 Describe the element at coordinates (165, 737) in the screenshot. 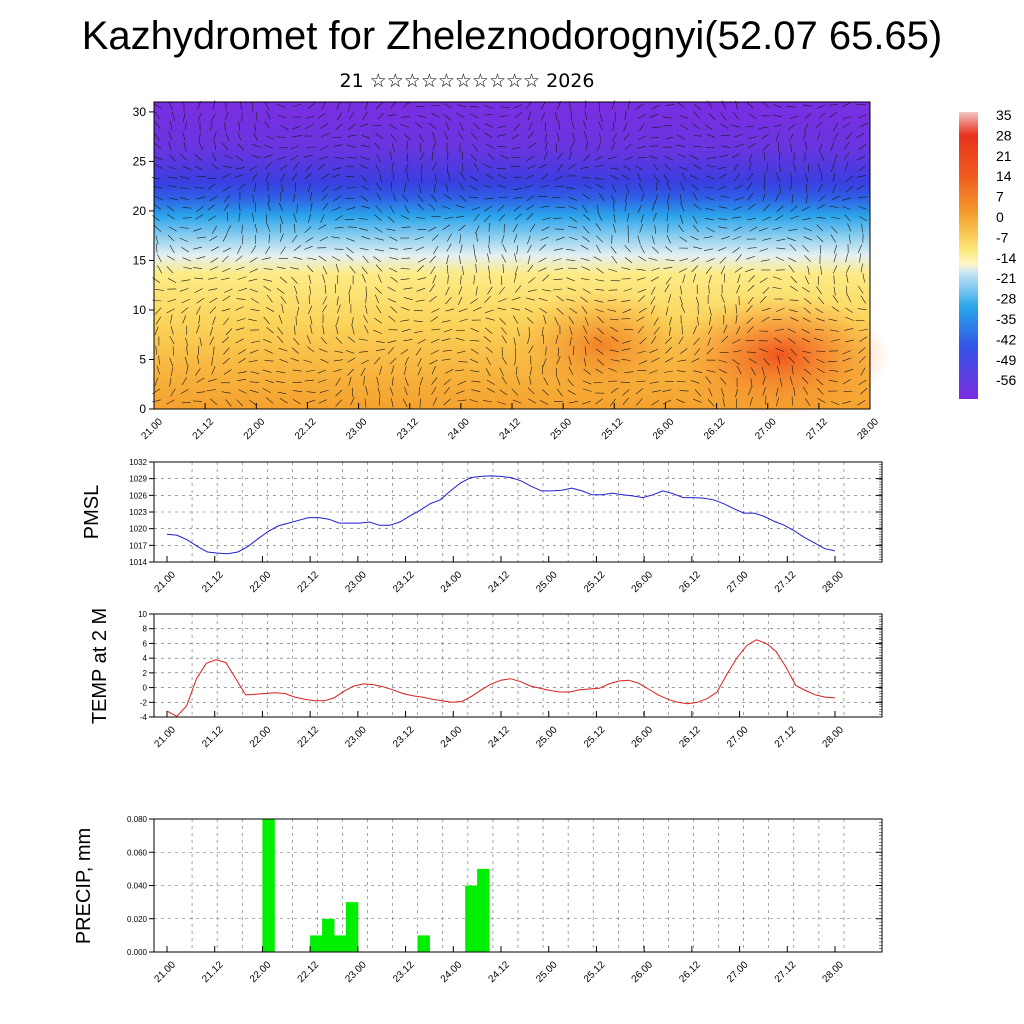

I see `temp-x-tick-label: 21.00` at that location.